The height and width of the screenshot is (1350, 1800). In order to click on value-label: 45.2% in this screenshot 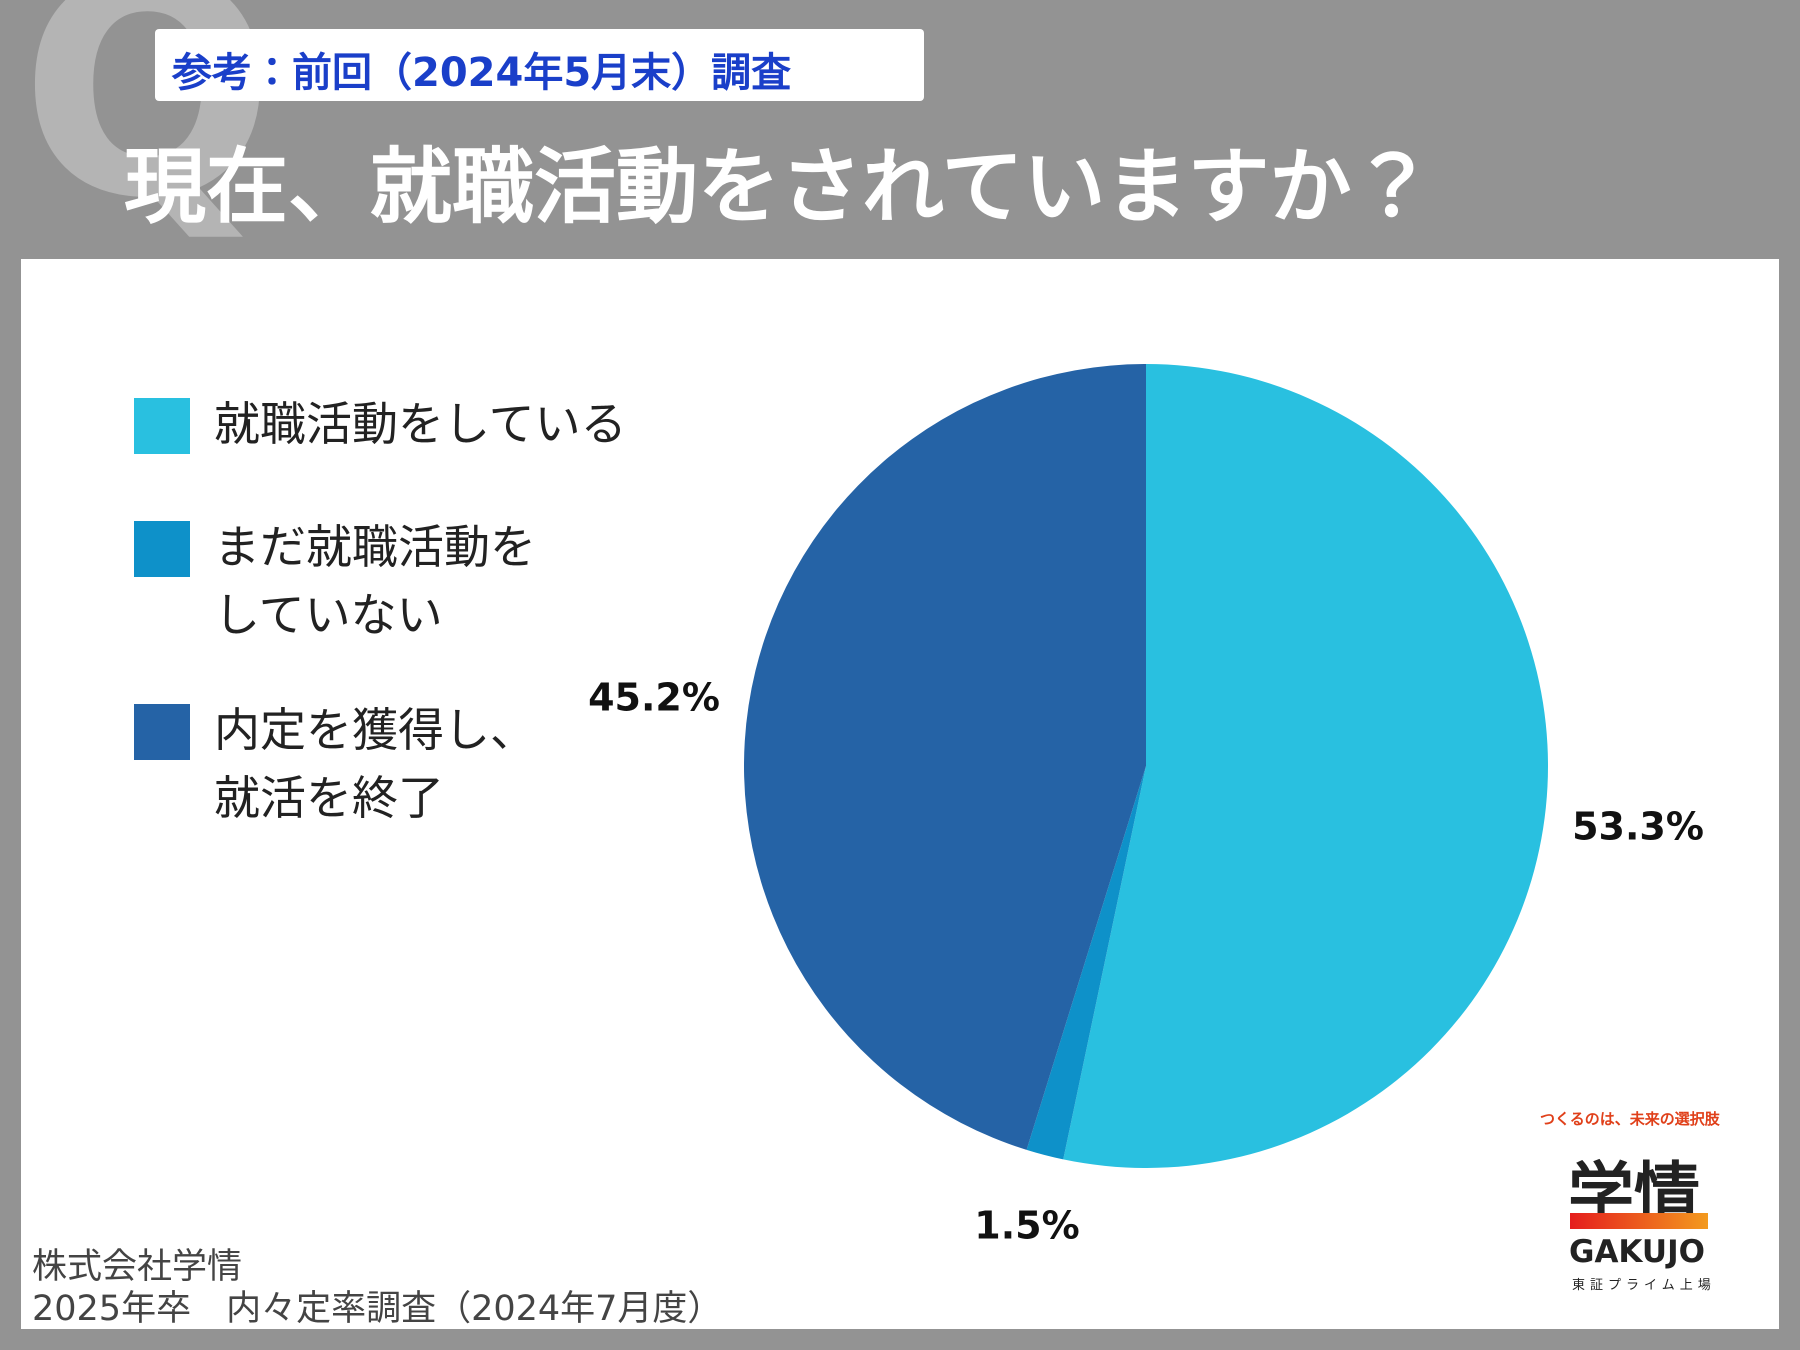, I will do `click(654, 698)`.